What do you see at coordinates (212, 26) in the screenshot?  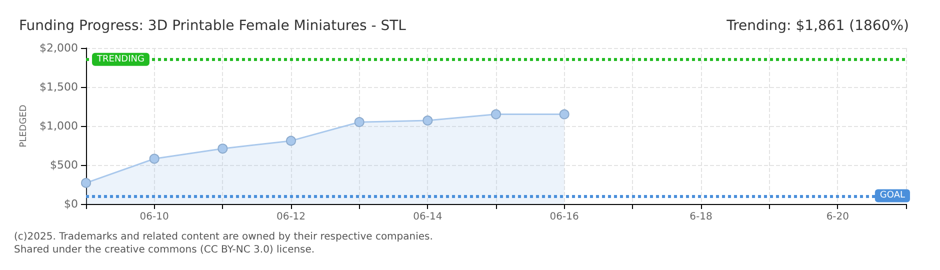 I see `chart-title: Funding Progress: 3D Printable Female Miniatures - STL` at bounding box center [212, 26].